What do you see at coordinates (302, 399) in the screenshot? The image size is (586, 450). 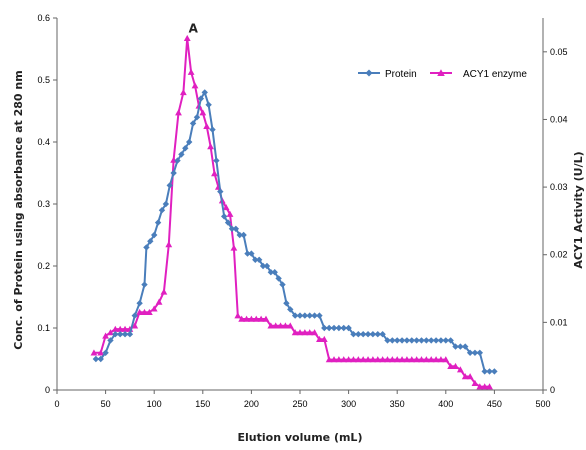 I see `x-axis-ticks: 0 50 100 150 200 250 300 350 400 450 500` at bounding box center [302, 399].